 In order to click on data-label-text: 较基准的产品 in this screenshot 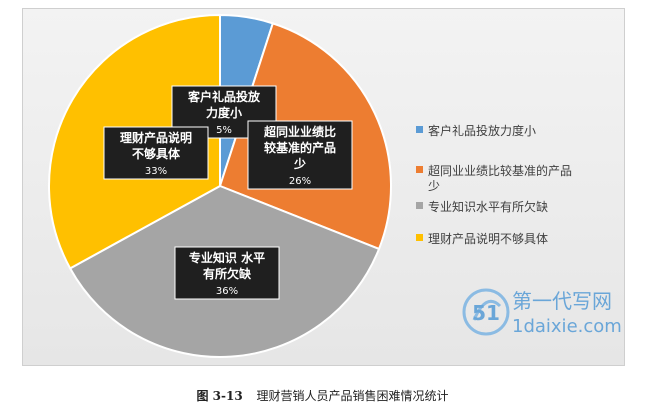, I will do `click(300, 147)`.